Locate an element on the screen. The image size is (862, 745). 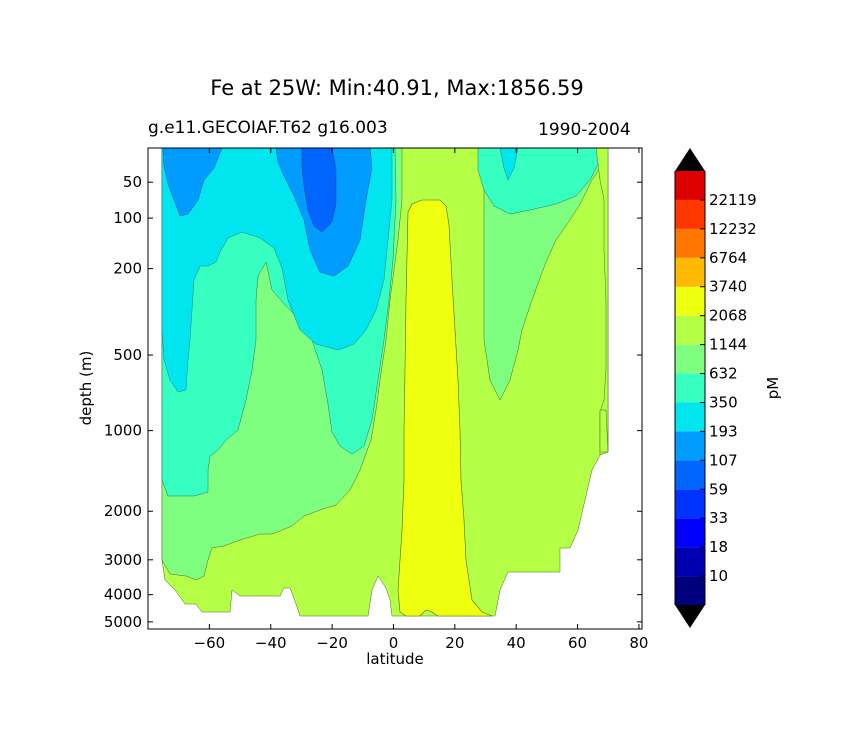
colorbar-tick-label: 193 is located at coordinates (723, 431).